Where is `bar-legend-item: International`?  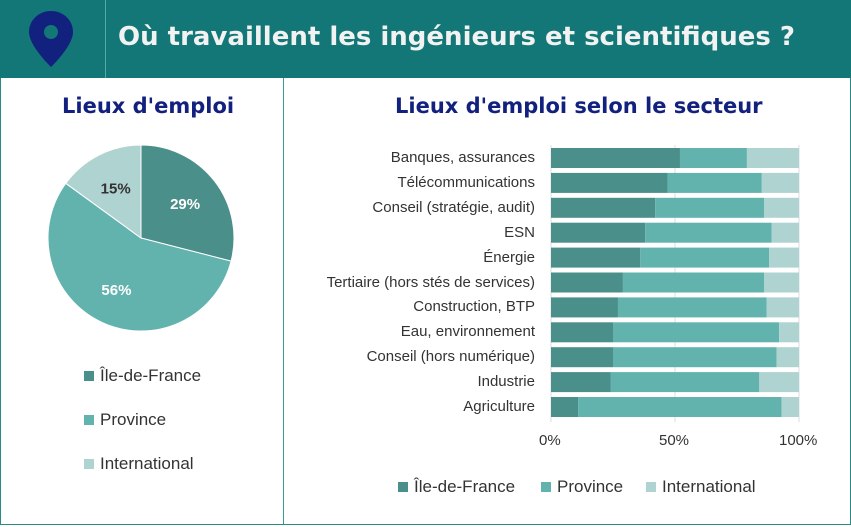 bar-legend-item: International is located at coordinates (701, 487).